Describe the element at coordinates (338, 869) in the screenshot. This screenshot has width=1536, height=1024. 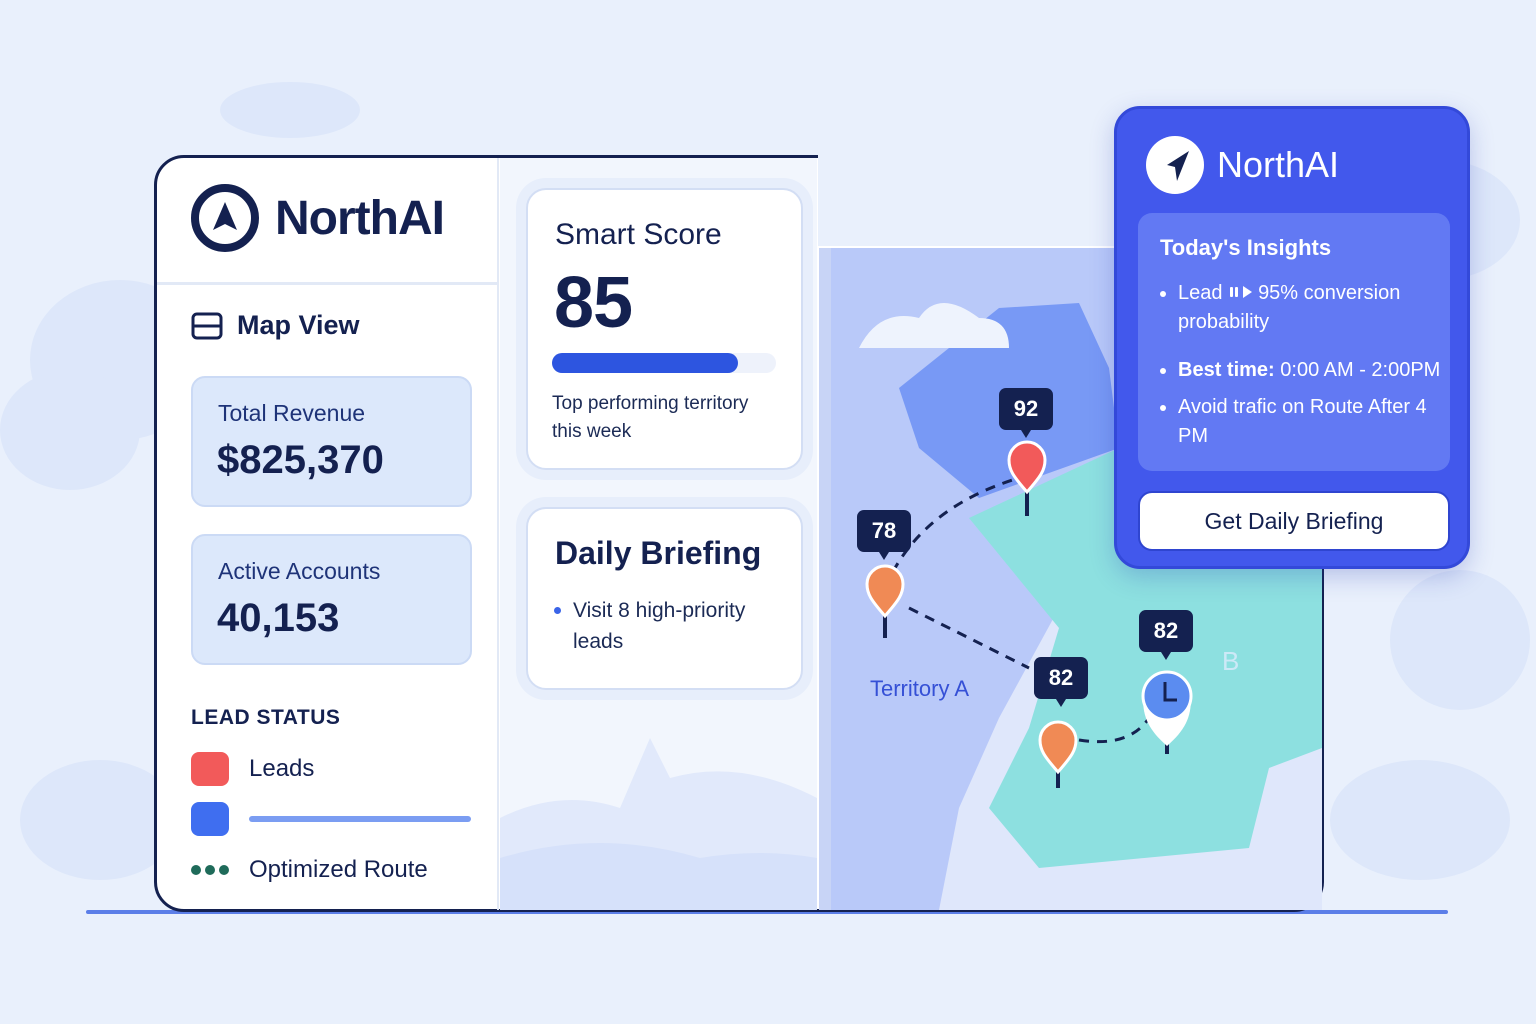
I see `legend-route-label: Optimized Route` at that location.